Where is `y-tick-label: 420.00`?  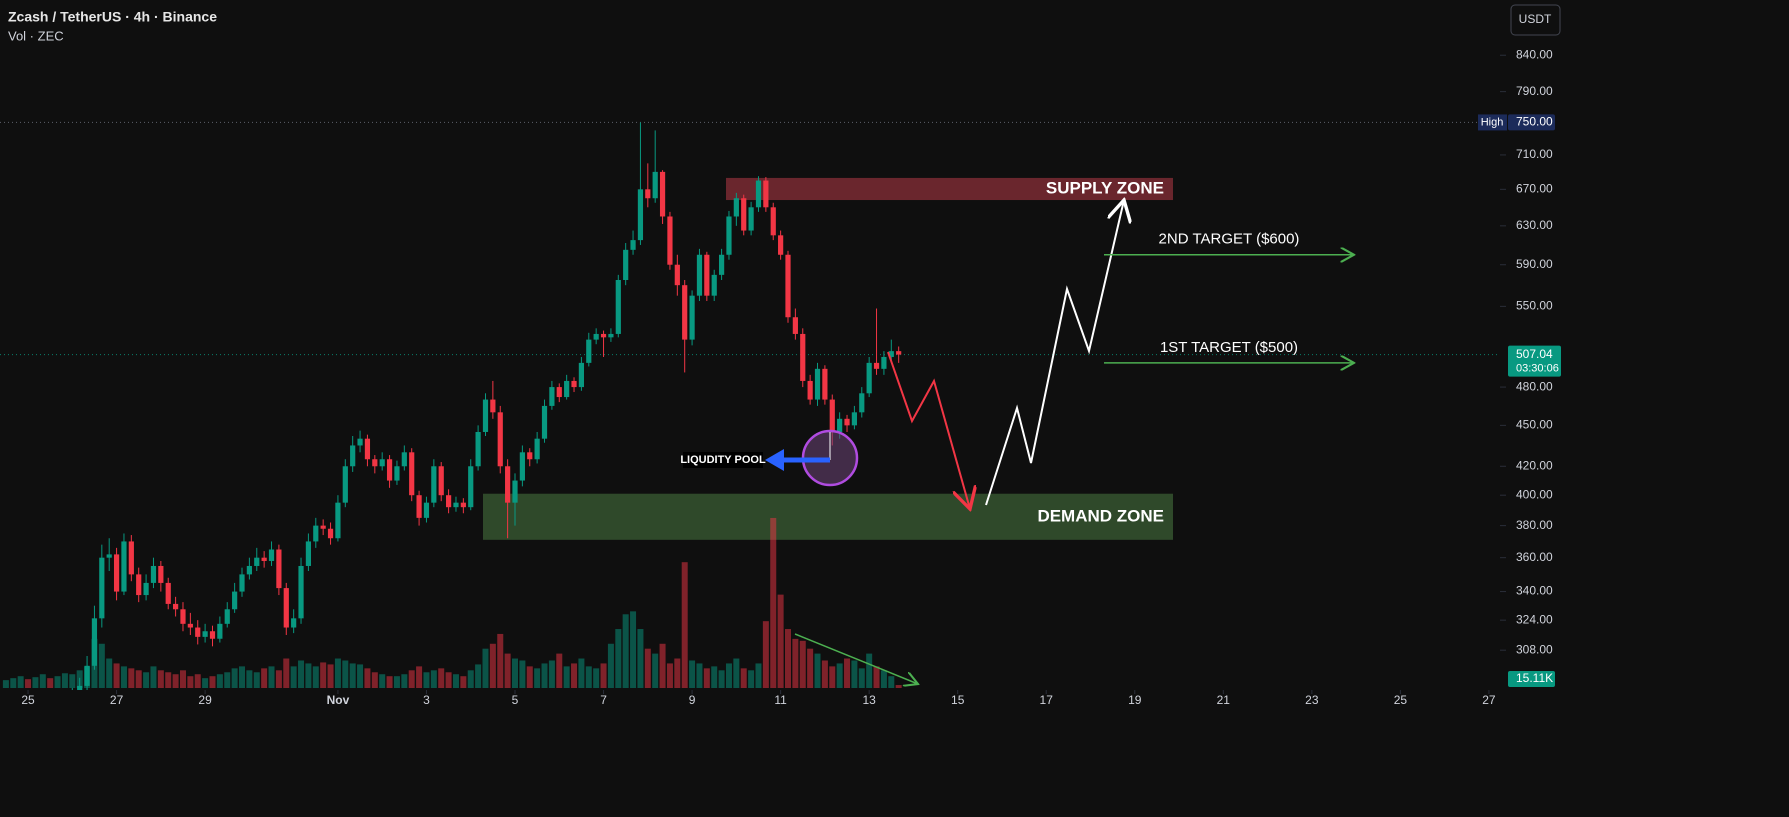
y-tick-label: 420.00 is located at coordinates (1534, 465).